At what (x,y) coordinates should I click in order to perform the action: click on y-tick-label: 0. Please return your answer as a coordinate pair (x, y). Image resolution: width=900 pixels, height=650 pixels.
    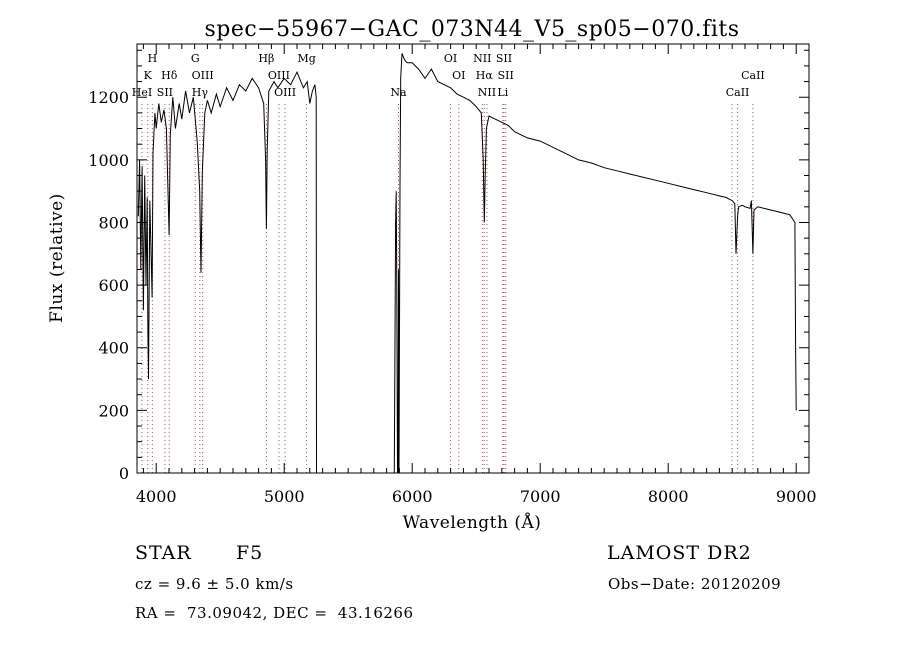
    Looking at the image, I should click on (124, 473).